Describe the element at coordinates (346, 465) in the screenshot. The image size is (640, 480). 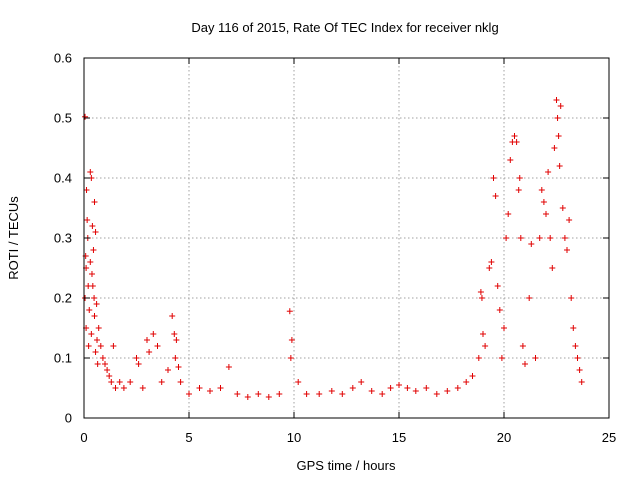
I see `x-axis-label: GPS time / hours` at that location.